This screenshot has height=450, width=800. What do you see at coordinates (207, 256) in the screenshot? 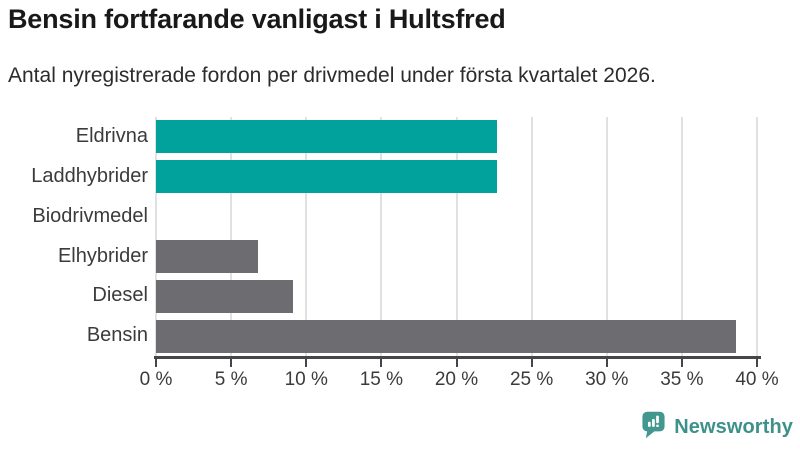
I see `bar-elhybrider` at bounding box center [207, 256].